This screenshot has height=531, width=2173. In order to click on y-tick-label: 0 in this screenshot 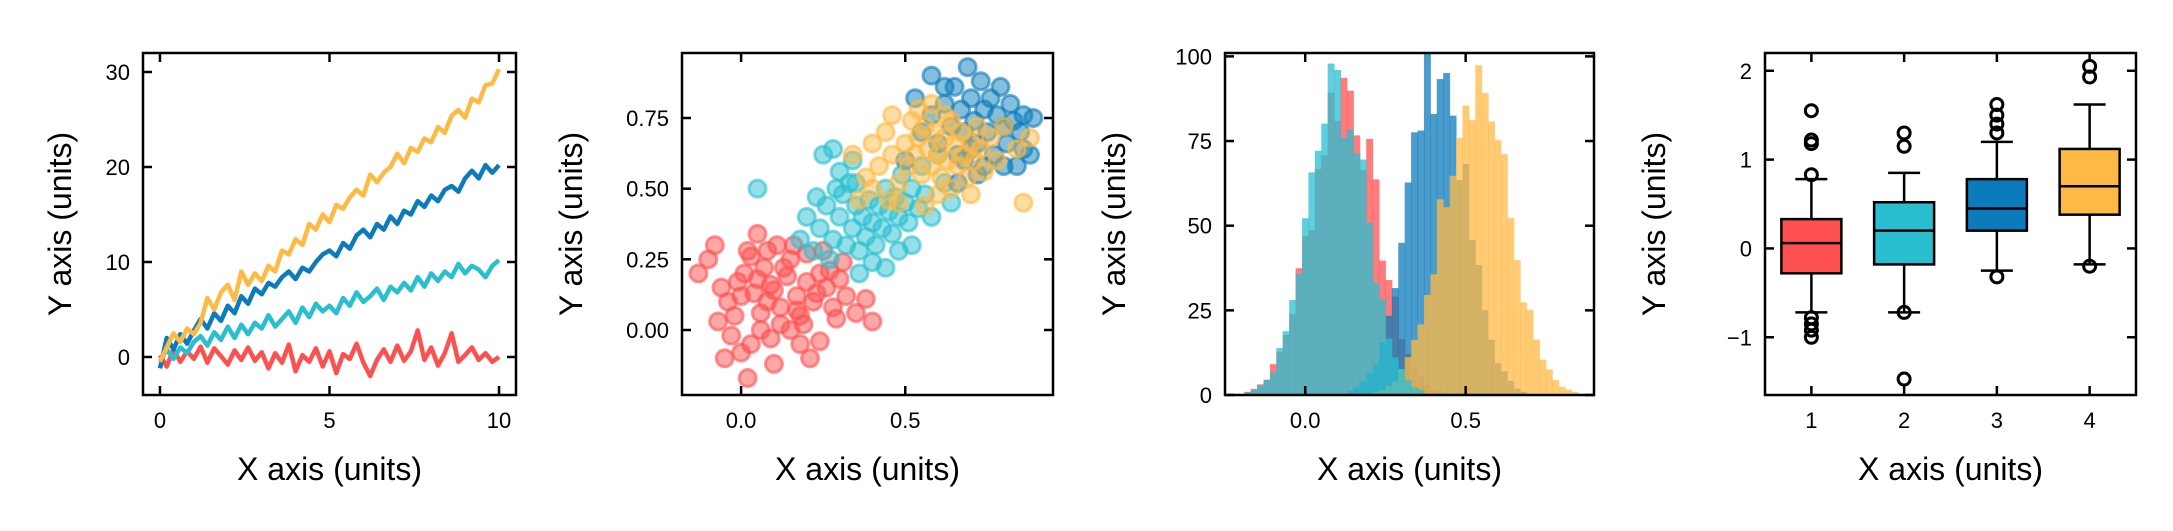, I will do `click(124, 357)`.